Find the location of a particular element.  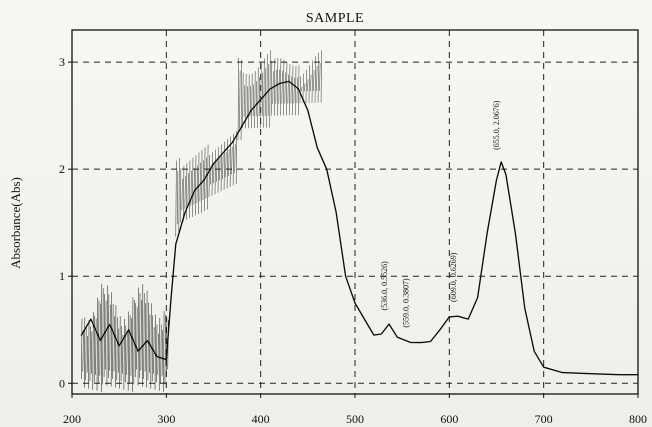

y-tick-label: 1 is located at coordinates (62, 276).